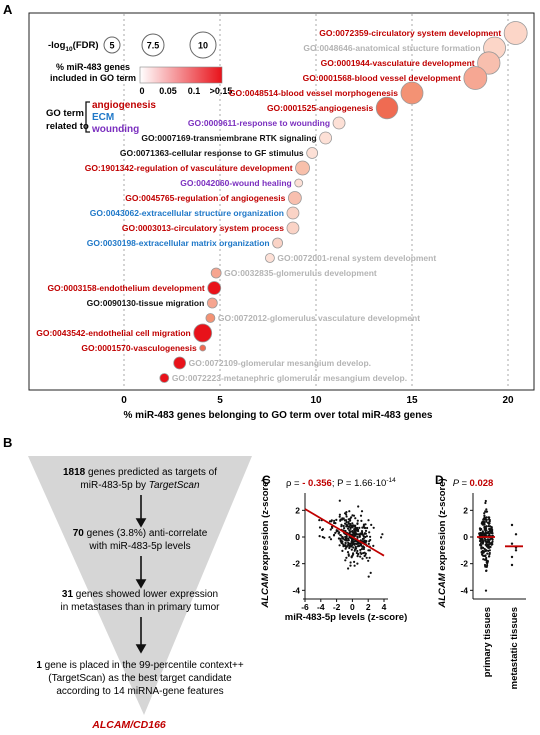 The image size is (540, 735). What do you see at coordinates (412, 400) in the screenshot?
I see `x-tick-15: 15` at bounding box center [412, 400].